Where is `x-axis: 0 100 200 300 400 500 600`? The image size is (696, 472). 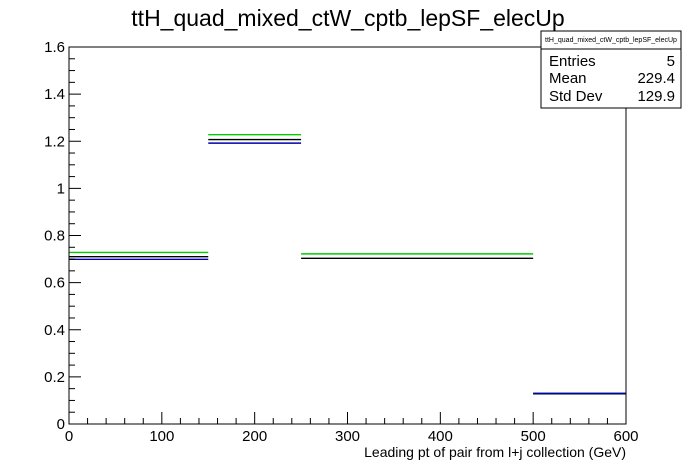 x-axis: 0 100 200 300 400 500 600 is located at coordinates (352, 428).